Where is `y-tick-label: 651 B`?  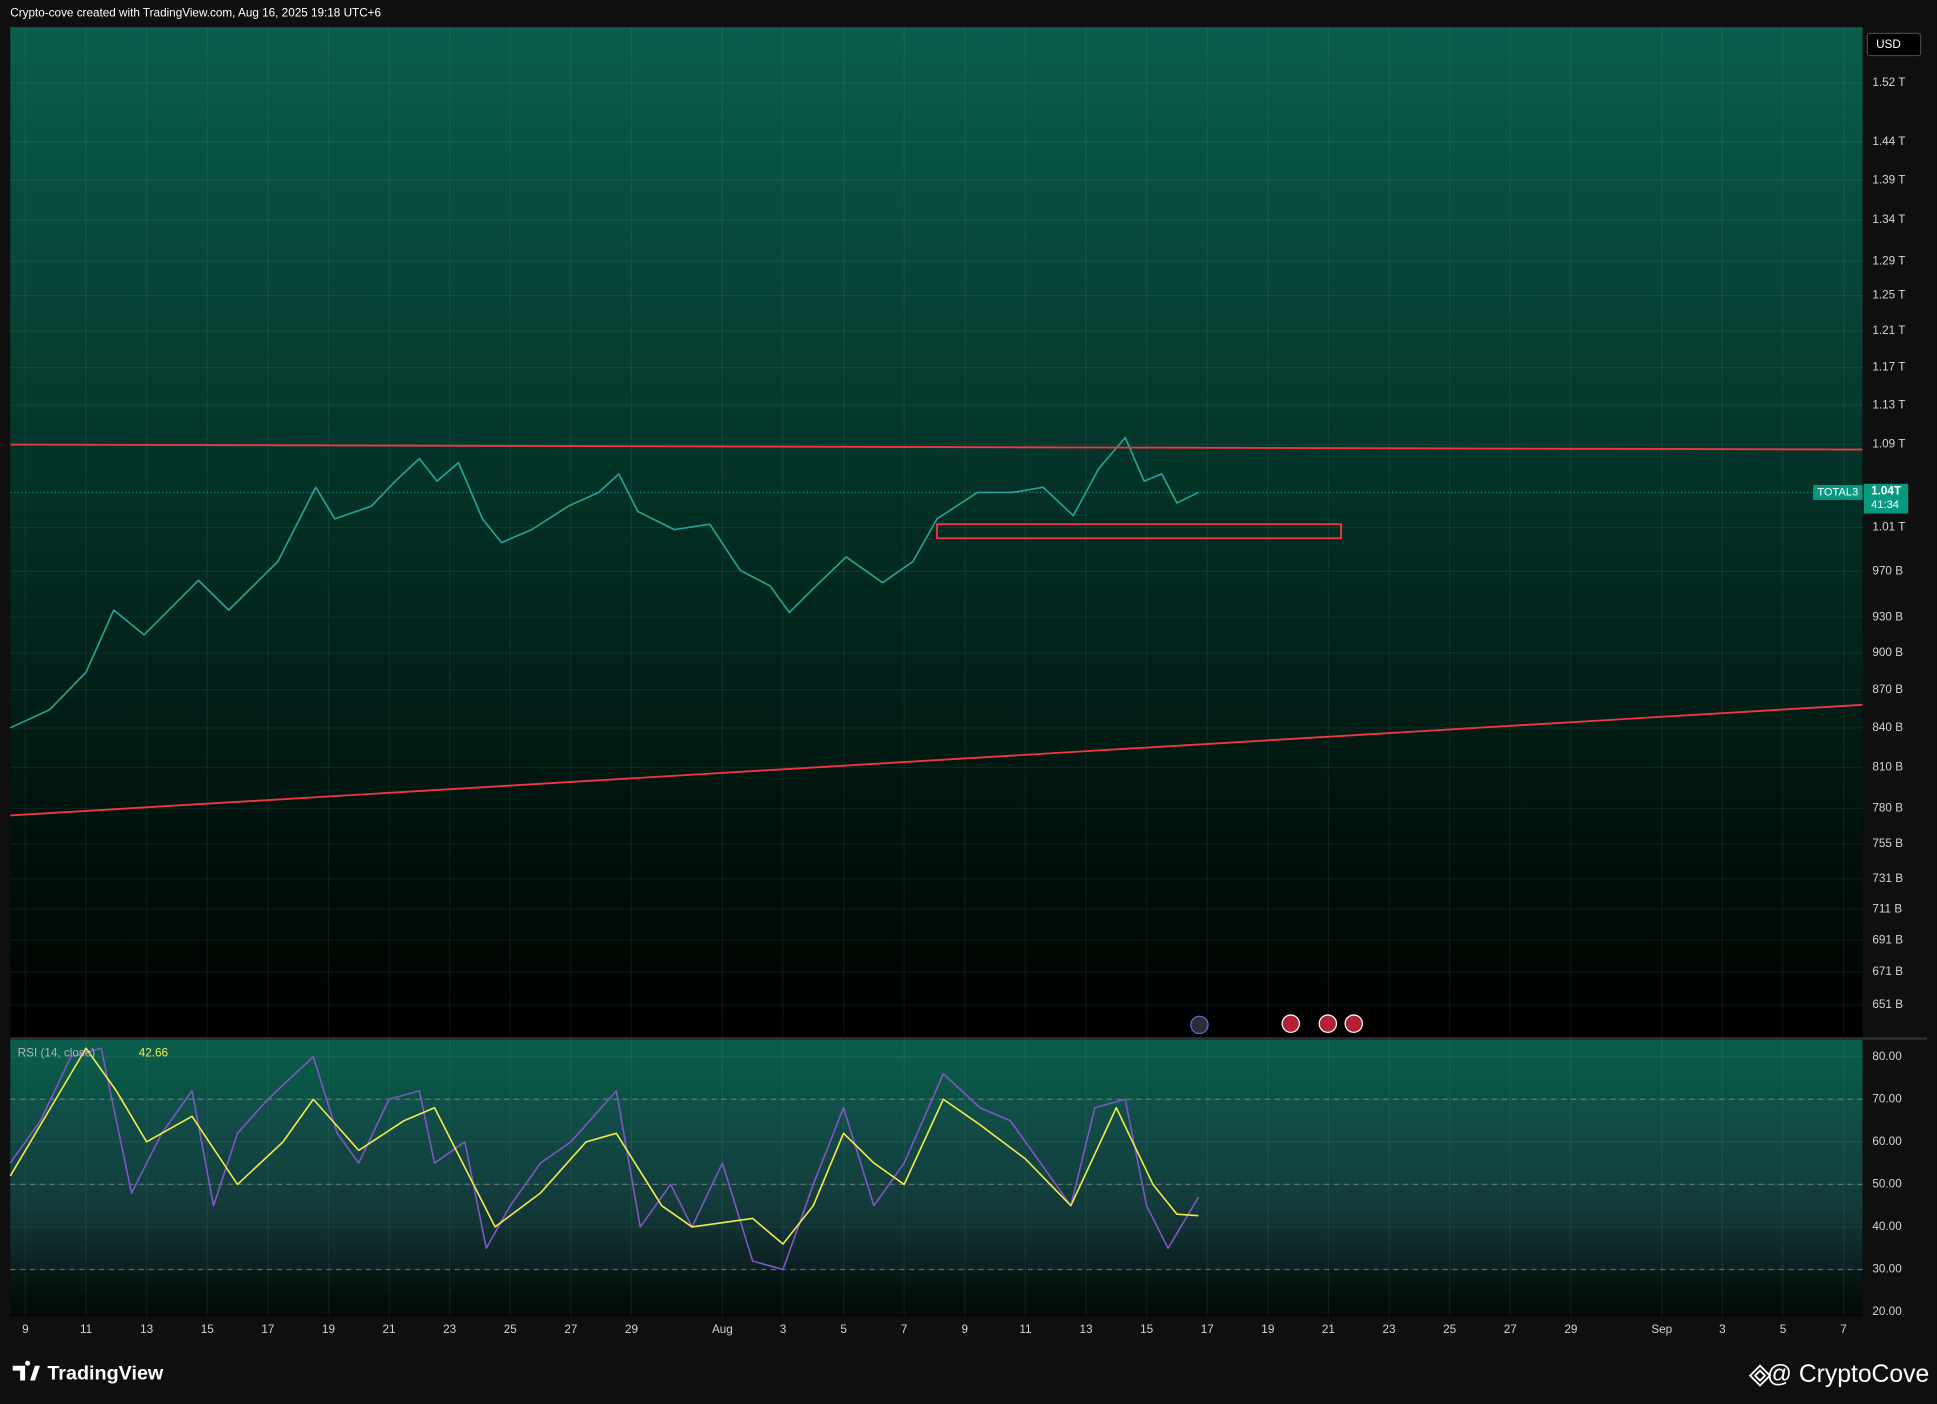 y-tick-label: 651 B is located at coordinates (1887, 1004).